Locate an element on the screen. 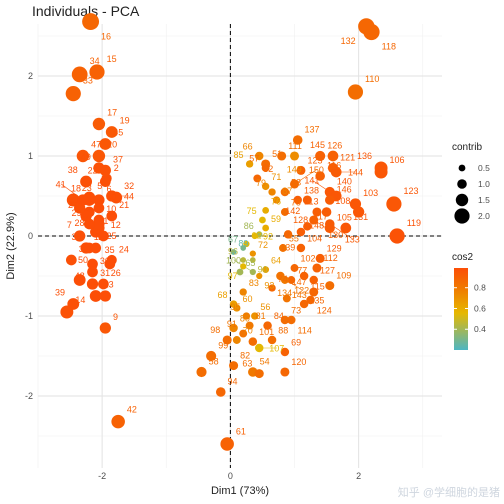 The width and height of the screenshot is (504, 504). label-100: 100 is located at coordinates (233, 260).